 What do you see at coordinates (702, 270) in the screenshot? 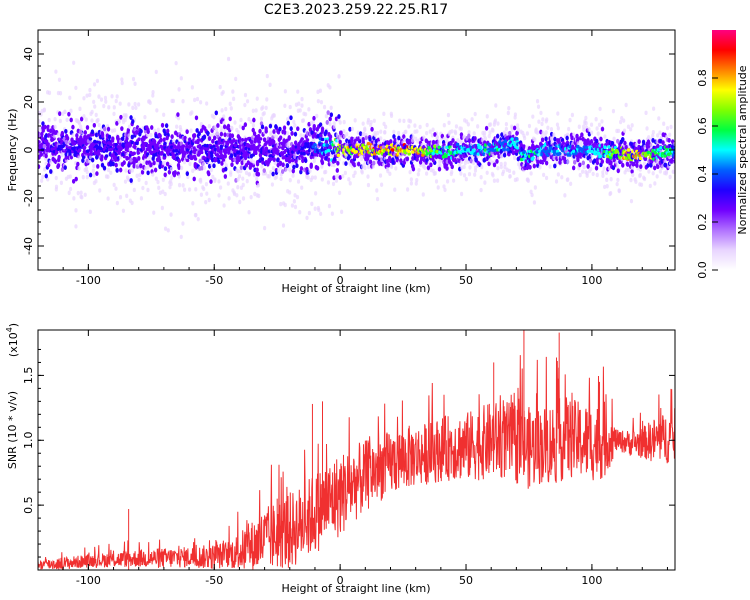
I see `colorbar-tick-label: 0.0` at bounding box center [702, 270].